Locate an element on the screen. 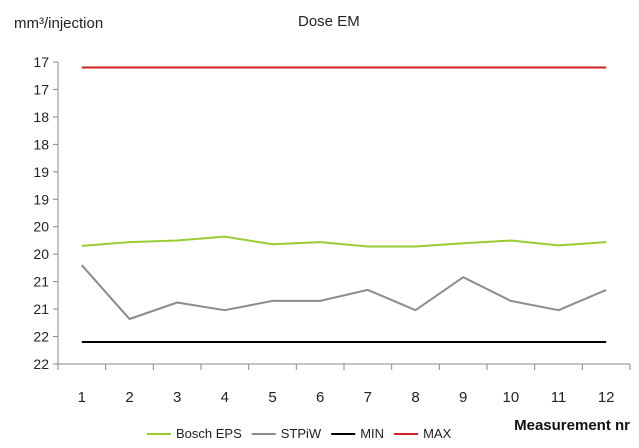  x-tick-label: 5 is located at coordinates (272, 397).